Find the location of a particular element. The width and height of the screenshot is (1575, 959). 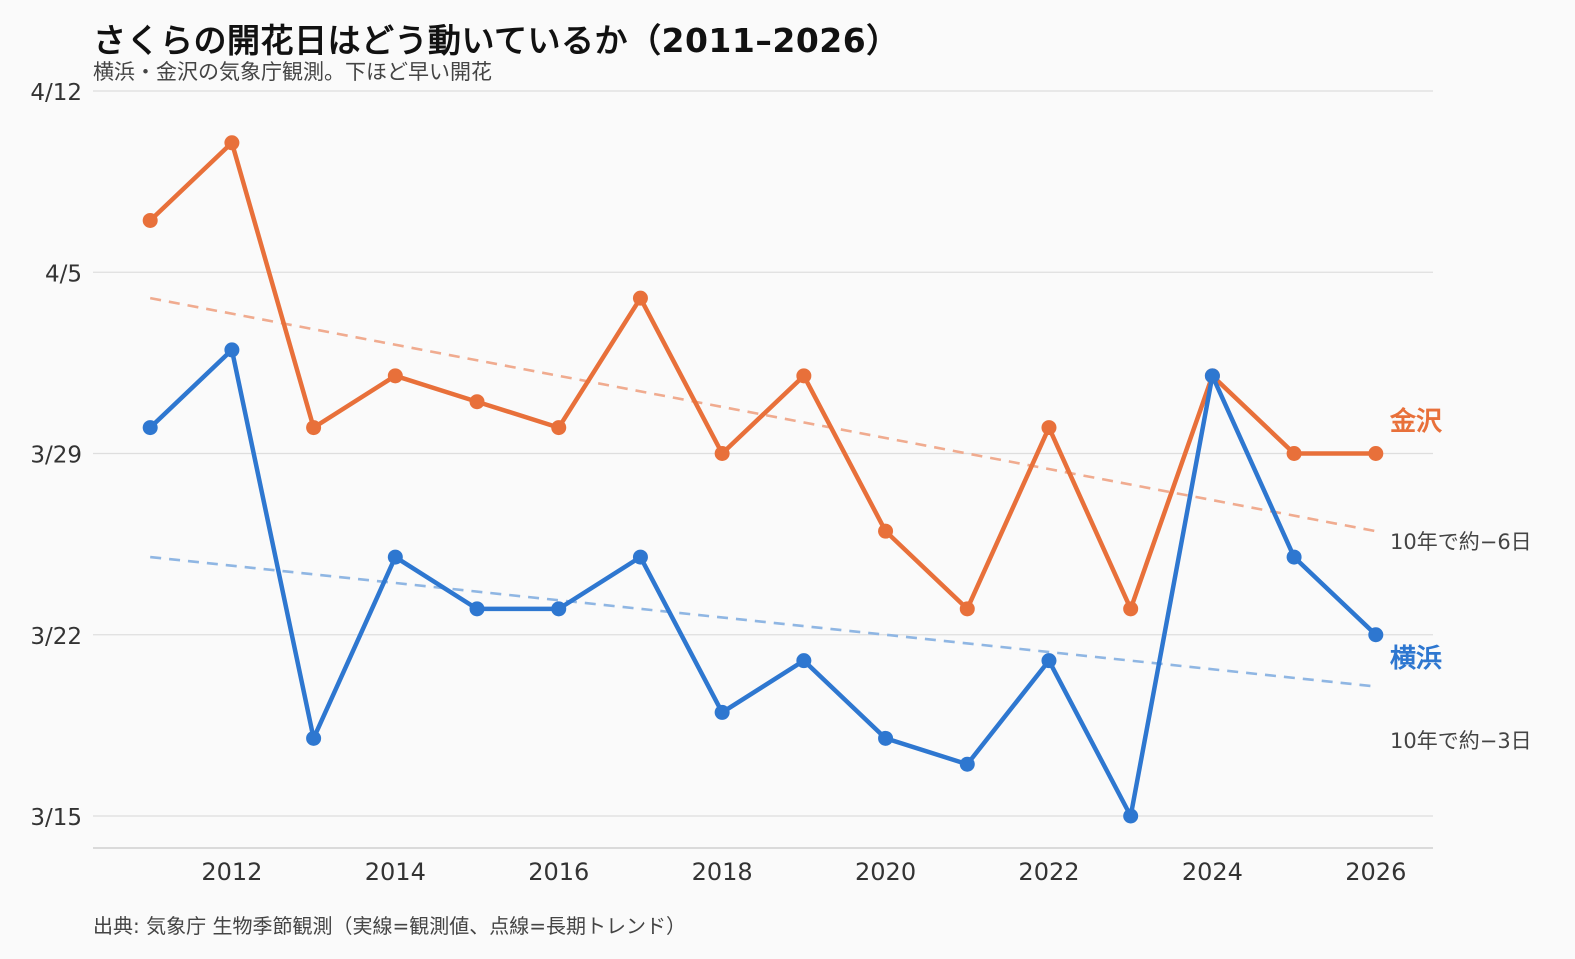

y-tick-label: 3/22 is located at coordinates (56, 637).